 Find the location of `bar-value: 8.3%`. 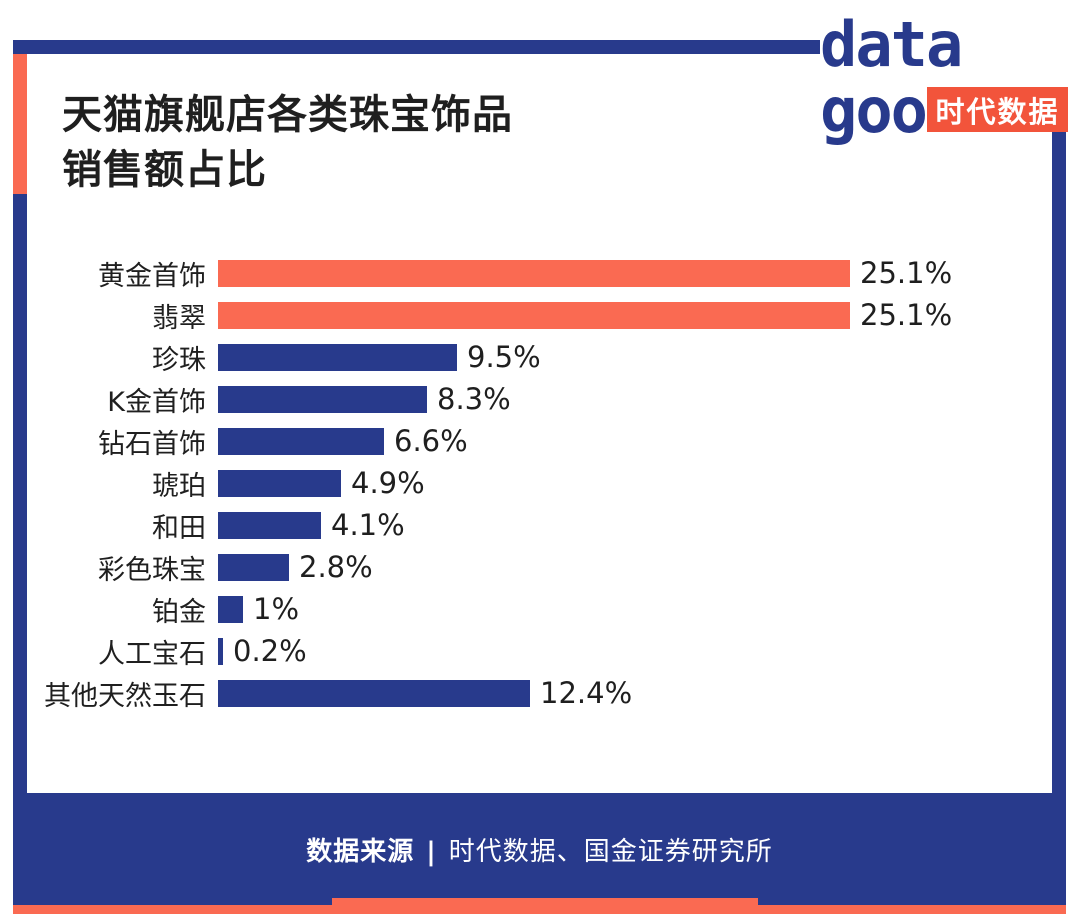

bar-value: 8.3% is located at coordinates (474, 399).